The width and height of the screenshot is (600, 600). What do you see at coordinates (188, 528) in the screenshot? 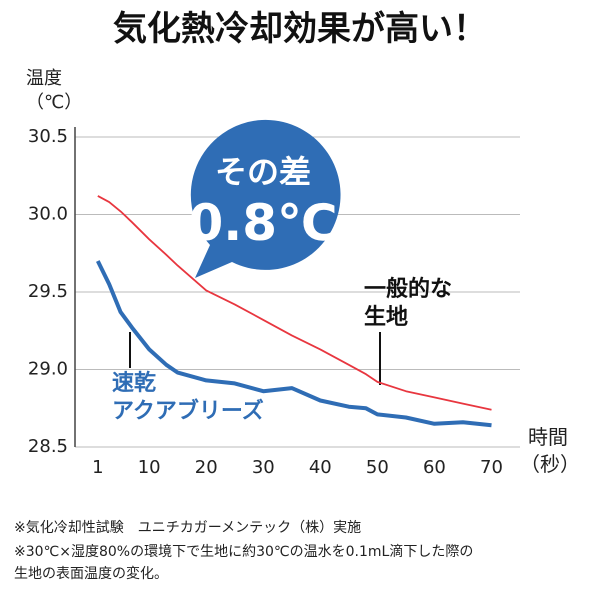
I see `footnote: ※気化冷却性試験 ユニチカガーメンテック（株）実施` at bounding box center [188, 528].